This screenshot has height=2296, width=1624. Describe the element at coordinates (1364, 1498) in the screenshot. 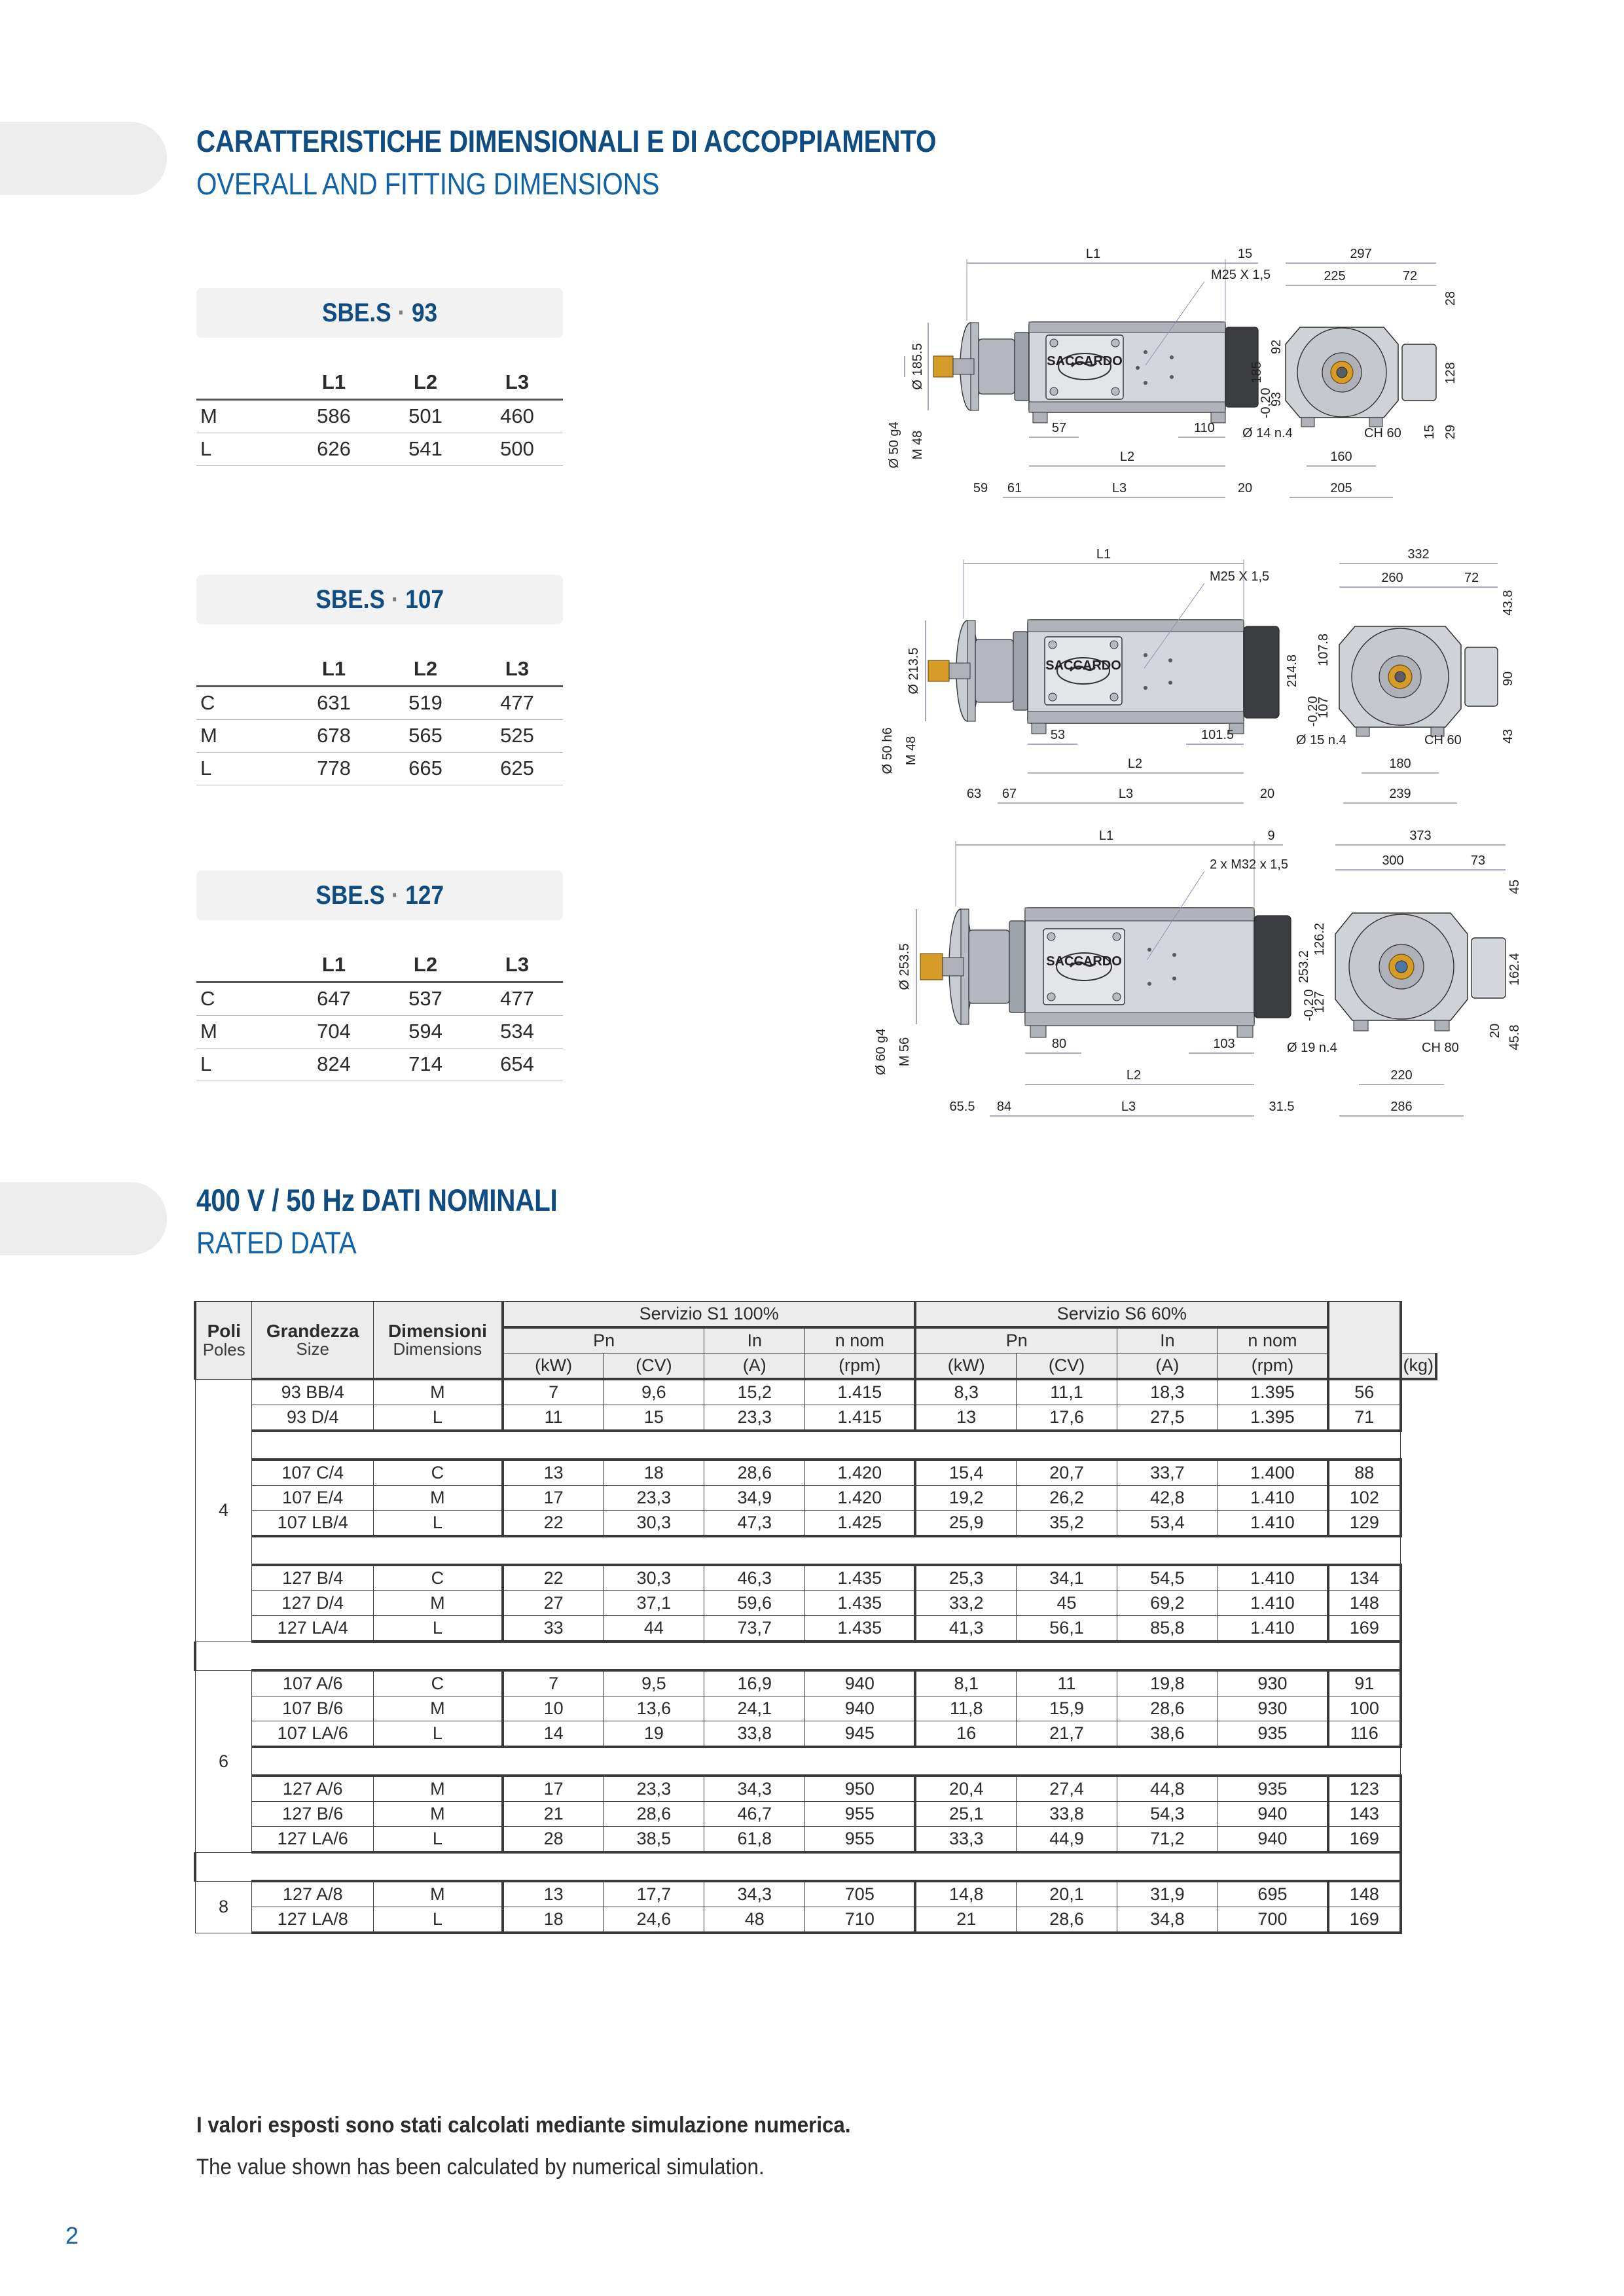

I see `cell-weight: 102` at that location.